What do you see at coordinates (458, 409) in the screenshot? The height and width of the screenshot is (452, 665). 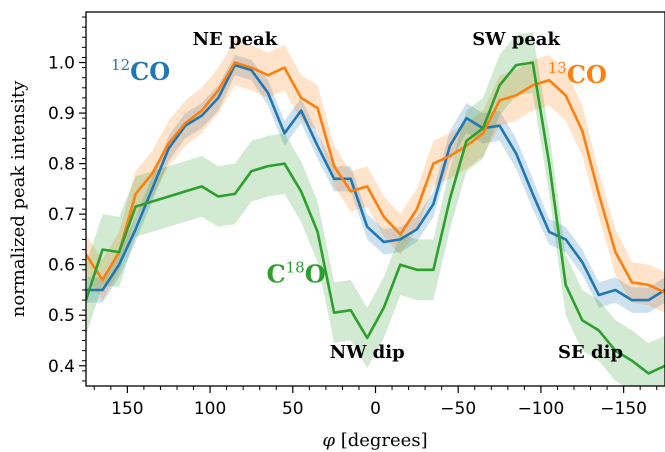 I see `x-tick-label: −50` at bounding box center [458, 409].